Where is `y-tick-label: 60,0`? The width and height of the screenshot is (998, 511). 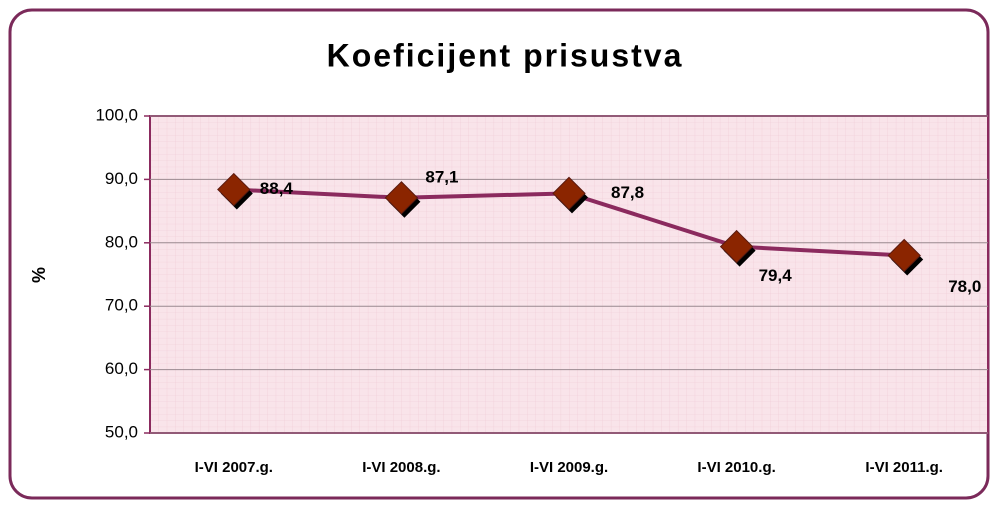 y-tick-label: 60,0 is located at coordinates (121, 368).